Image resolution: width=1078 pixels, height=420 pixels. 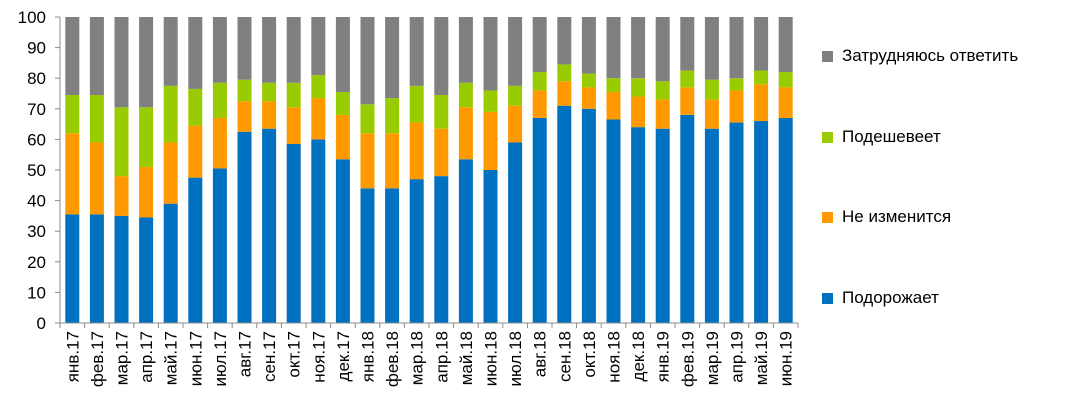 What do you see at coordinates (614, 357) in the screenshot?
I see `x-tick-label: ноя.18` at bounding box center [614, 357].